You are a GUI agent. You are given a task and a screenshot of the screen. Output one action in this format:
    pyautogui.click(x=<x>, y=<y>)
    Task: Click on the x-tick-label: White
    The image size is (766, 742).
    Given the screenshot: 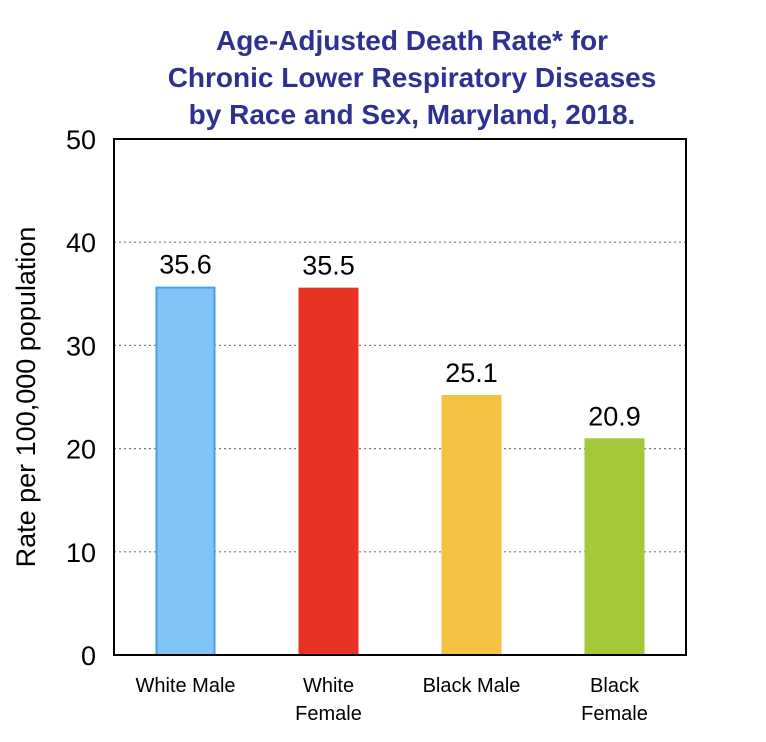 What is the action you would take?
    pyautogui.click(x=328, y=686)
    